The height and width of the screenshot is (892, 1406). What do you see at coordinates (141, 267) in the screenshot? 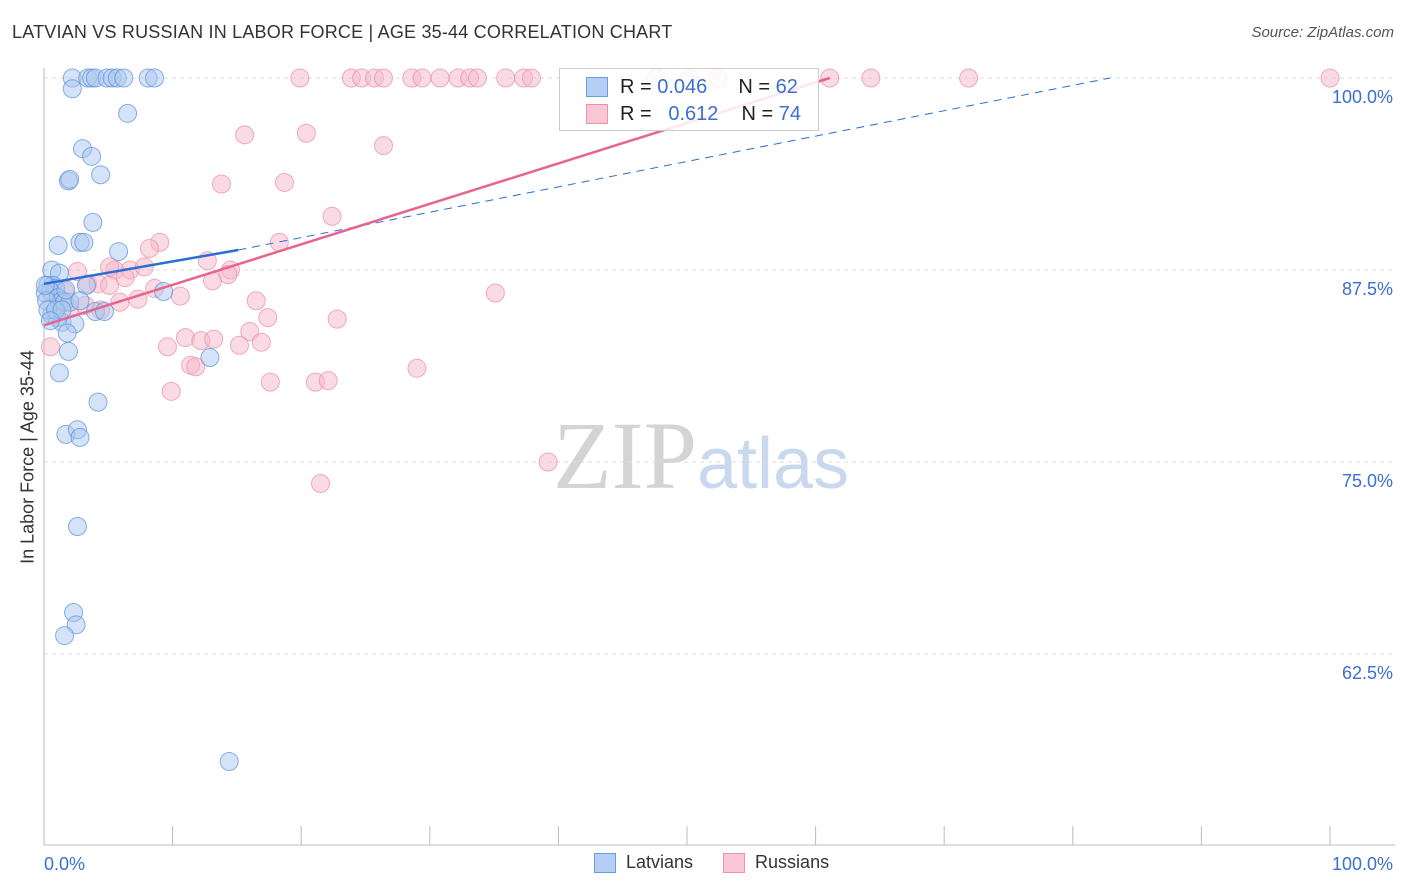
I see `latvian-trend-line` at bounding box center [141, 267].